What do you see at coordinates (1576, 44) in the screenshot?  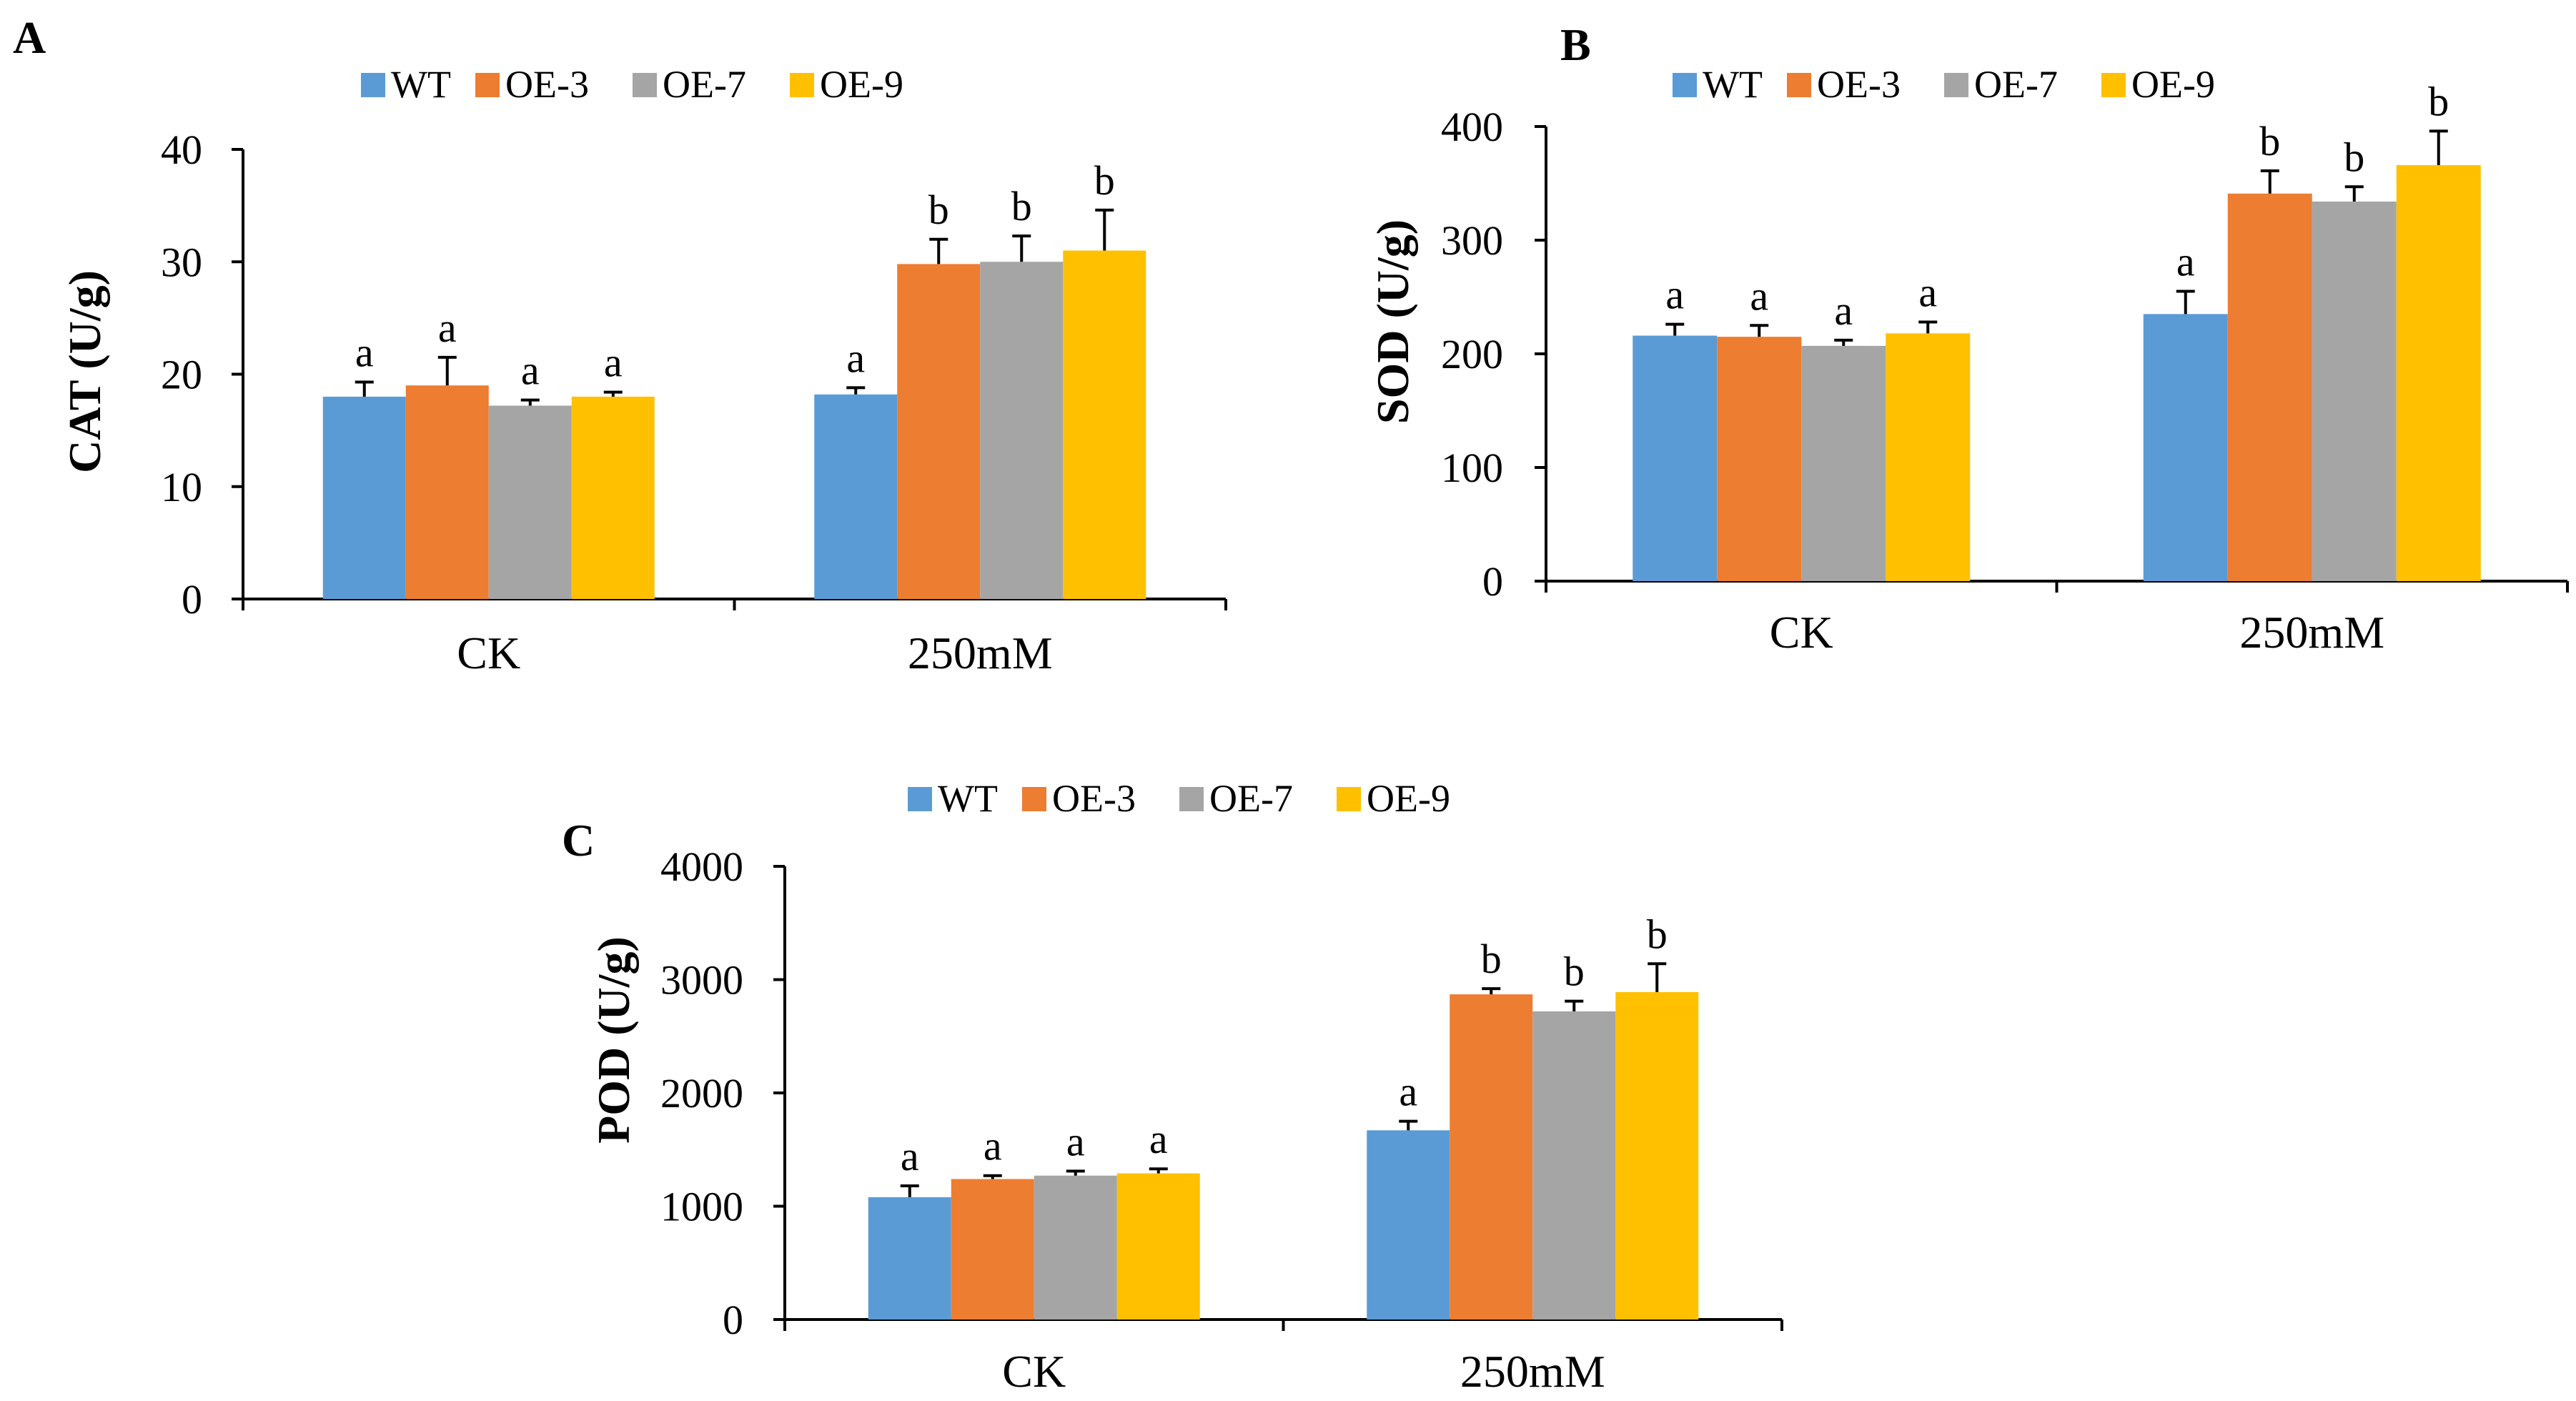 I see `panel-label: B` at bounding box center [1576, 44].